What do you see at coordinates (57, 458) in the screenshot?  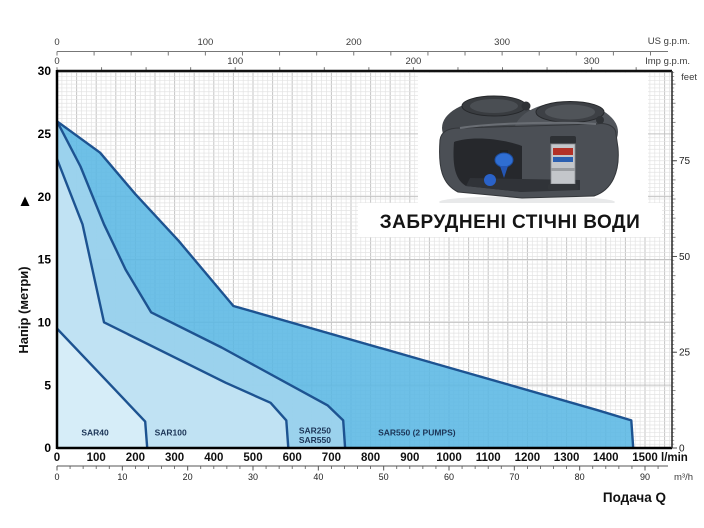 I see `lmin-tick-label: 0` at bounding box center [57, 458].